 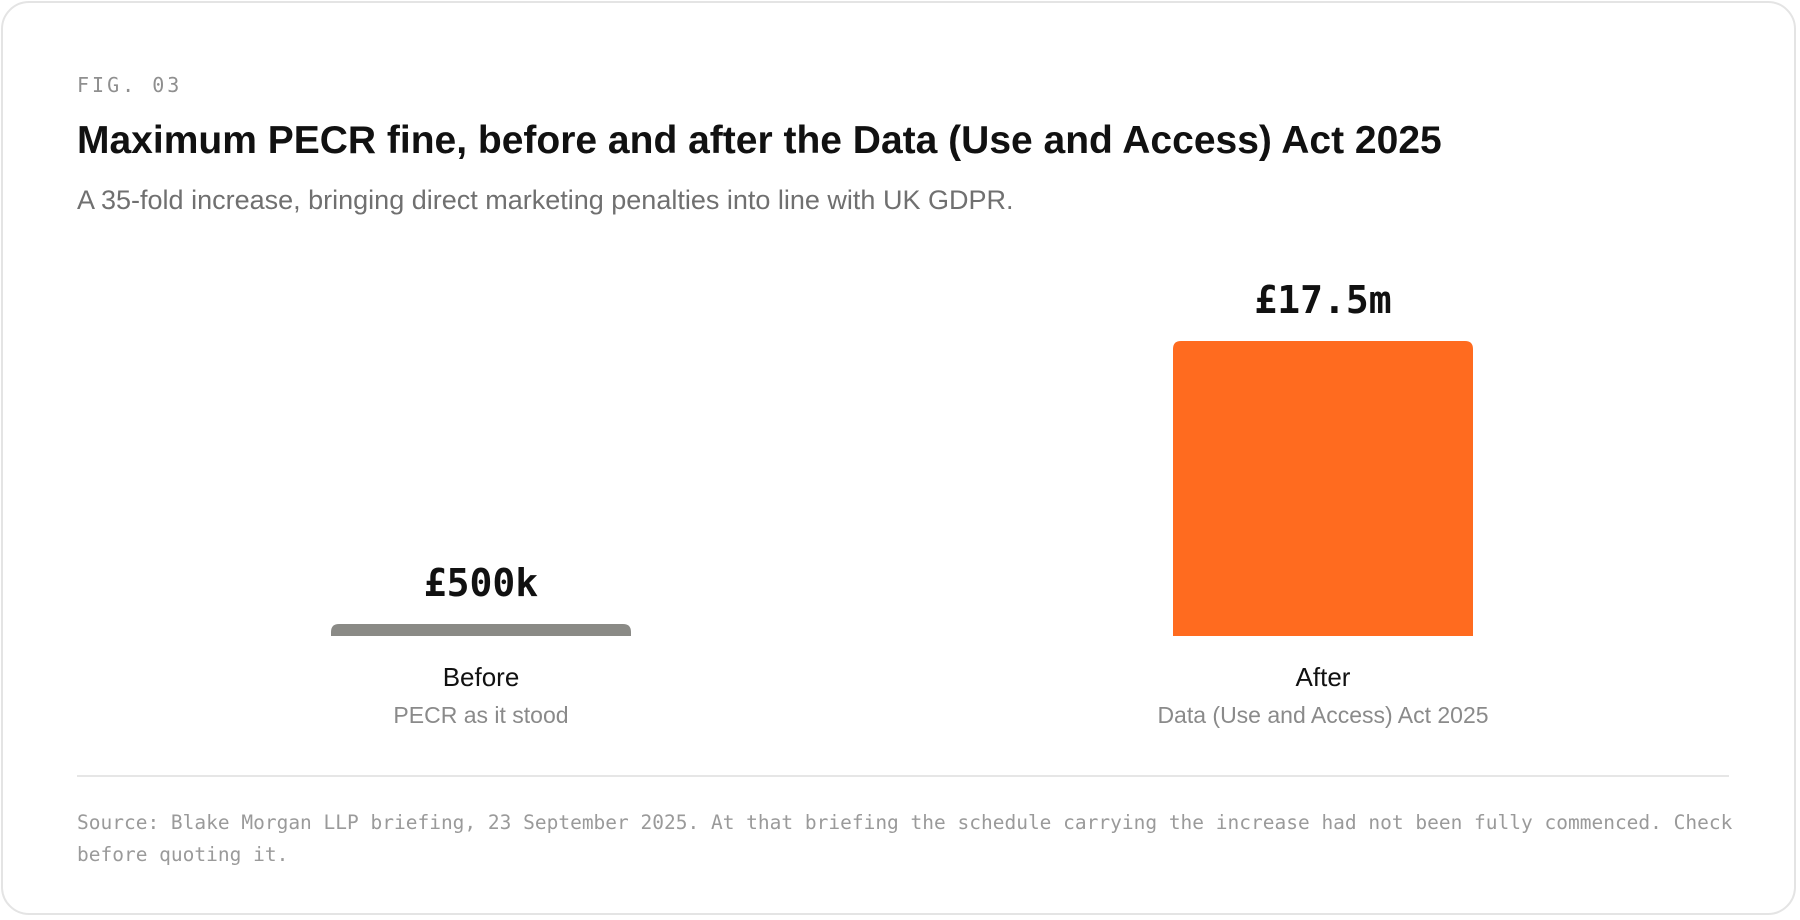 I want to click on bar-before, so click(x=481, y=630).